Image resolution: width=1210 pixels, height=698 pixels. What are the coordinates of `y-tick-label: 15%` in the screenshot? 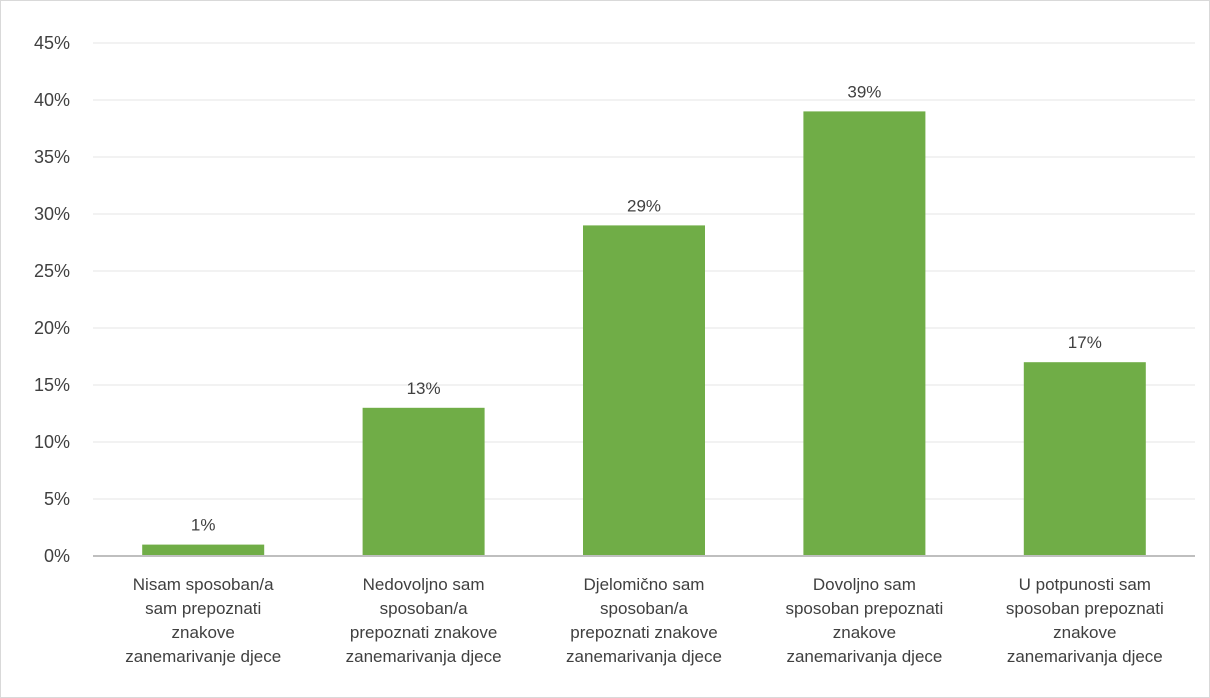 It's located at (52, 385).